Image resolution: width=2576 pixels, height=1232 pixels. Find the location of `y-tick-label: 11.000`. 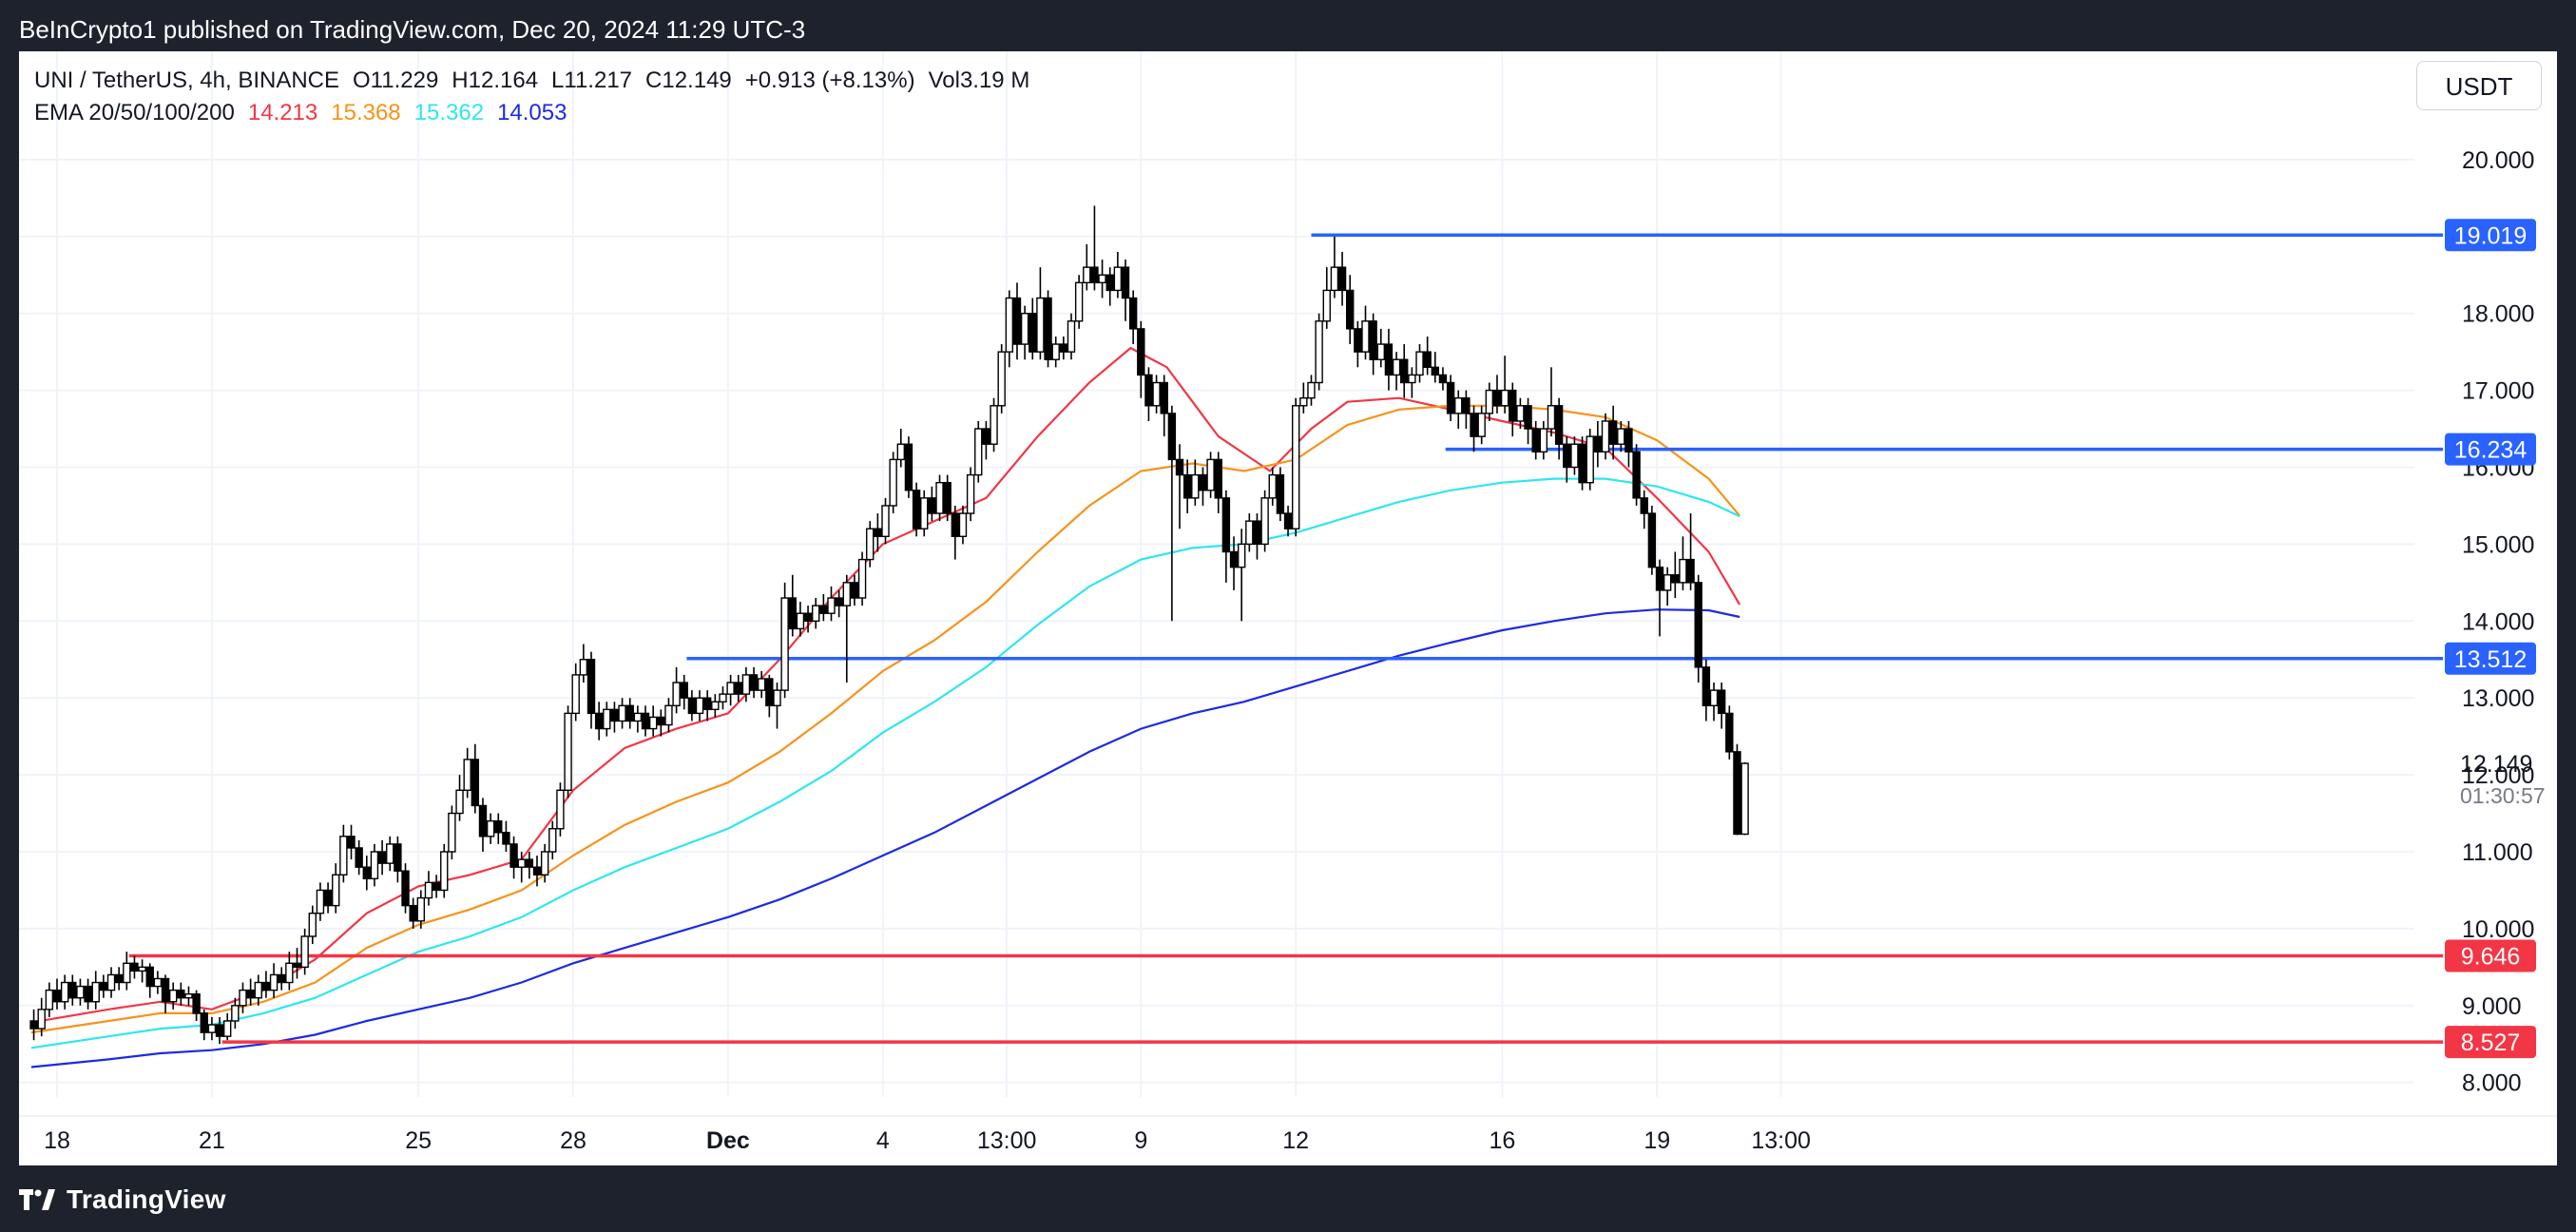

y-tick-label: 11.000 is located at coordinates (2497, 852).